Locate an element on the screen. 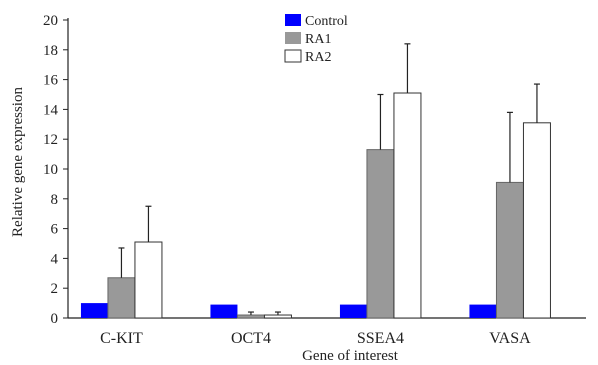 The image size is (598, 365). y-tick-label: 20 is located at coordinates (50, 21).